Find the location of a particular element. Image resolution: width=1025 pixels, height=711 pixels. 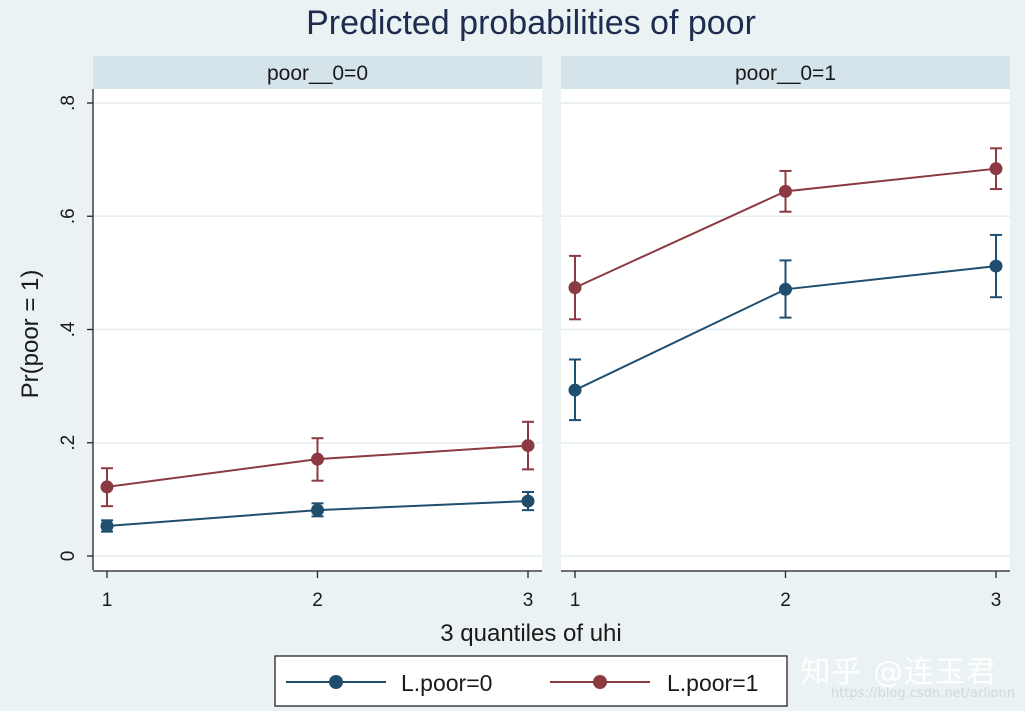

y-tick-label: .4 is located at coordinates (68, 329).